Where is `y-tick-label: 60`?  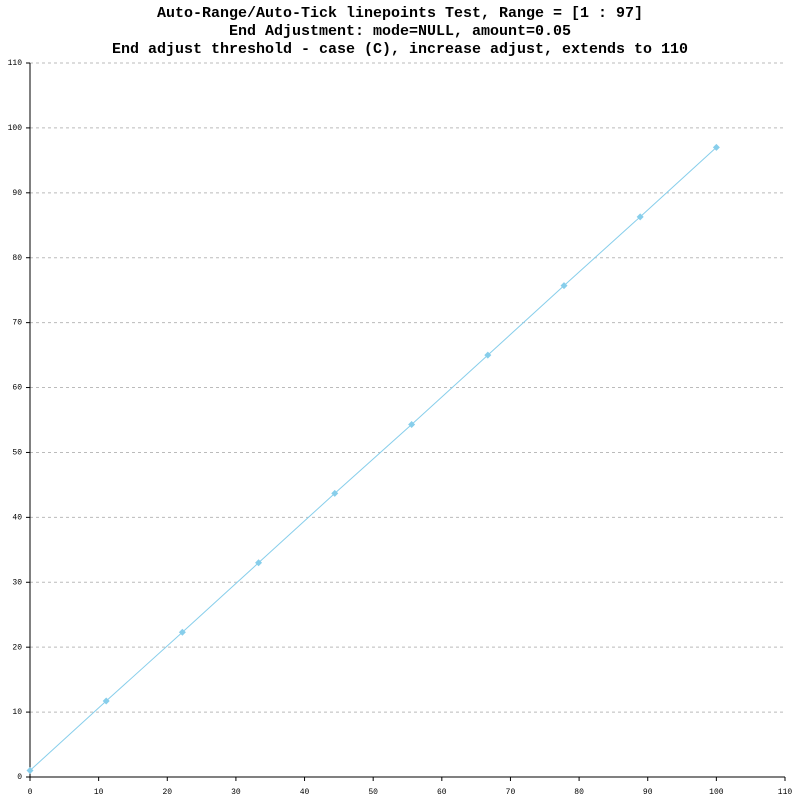 y-tick-label: 60 is located at coordinates (17, 388).